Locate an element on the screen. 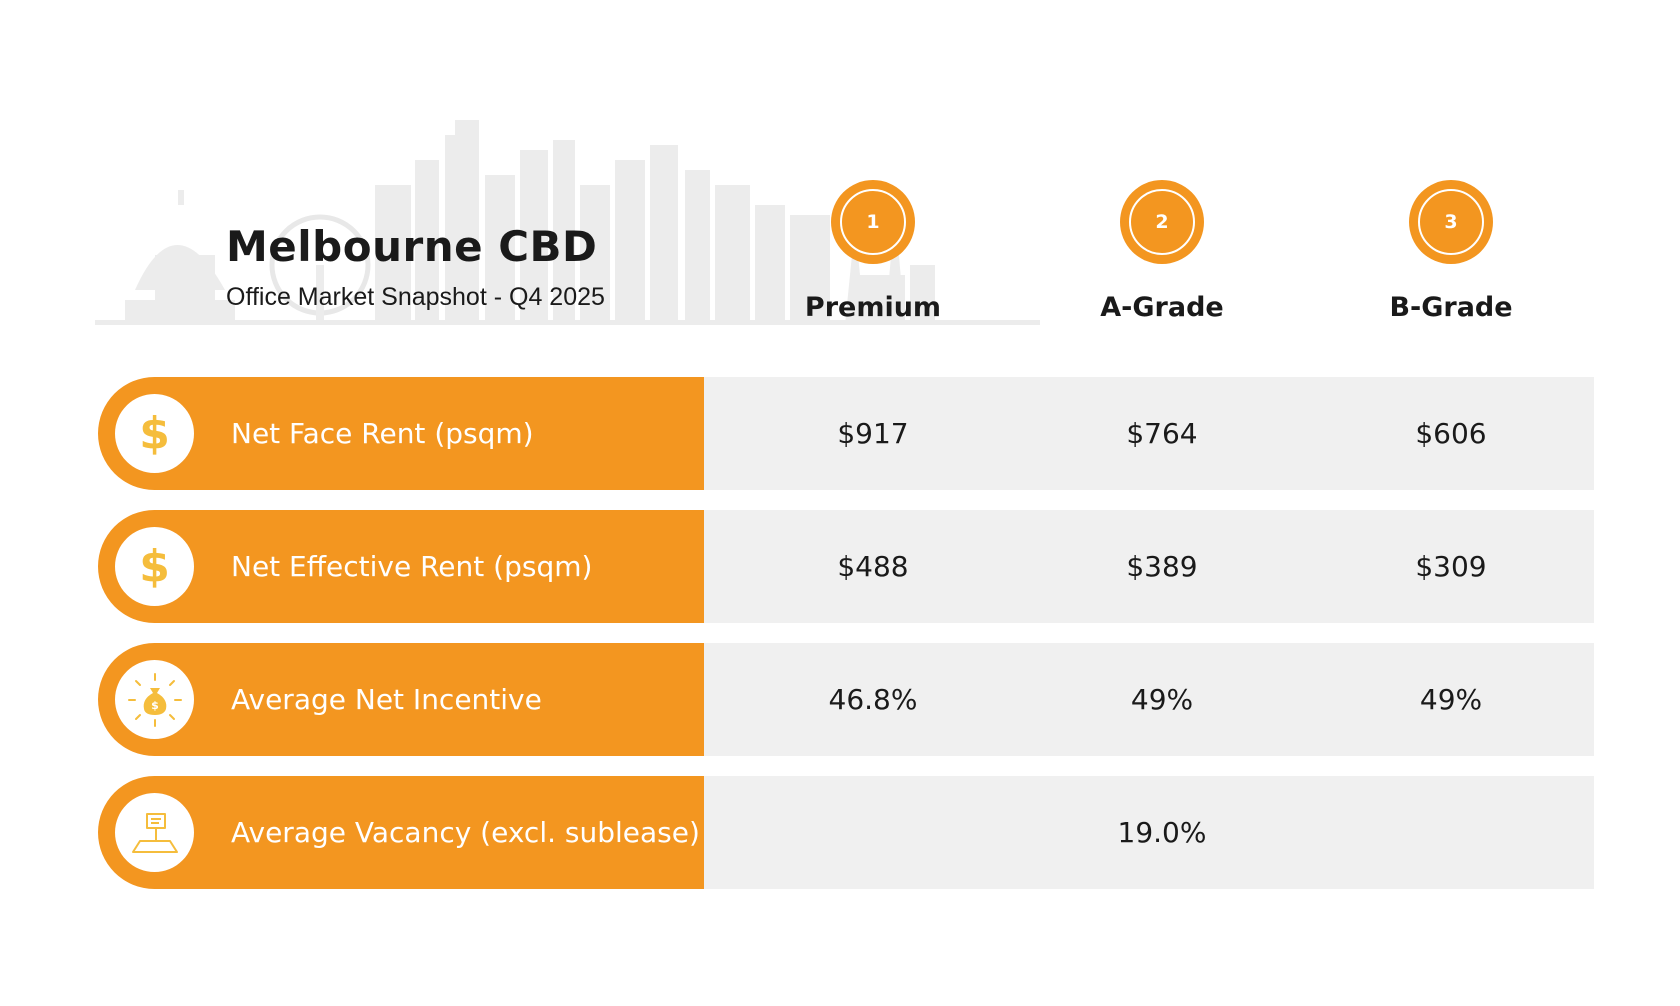 The height and width of the screenshot is (1006, 1680). metric-values-band: $917 $764 $606 is located at coordinates (1149, 433).